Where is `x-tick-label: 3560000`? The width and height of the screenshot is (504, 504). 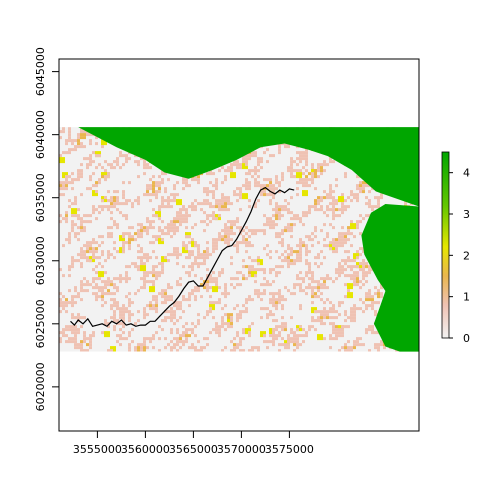 x-tick-label: 3560000 is located at coordinates (145, 449).